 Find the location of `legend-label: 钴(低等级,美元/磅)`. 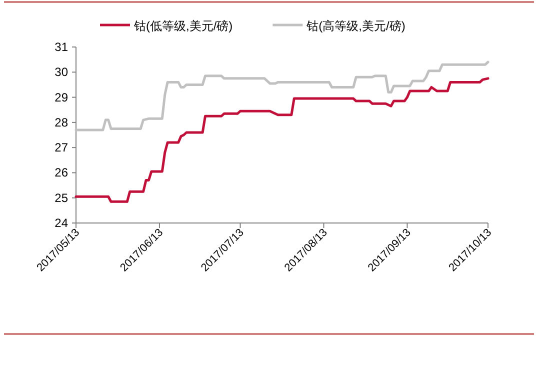

legend-label: 钴(低等级,美元/磅) is located at coordinates (183, 26).